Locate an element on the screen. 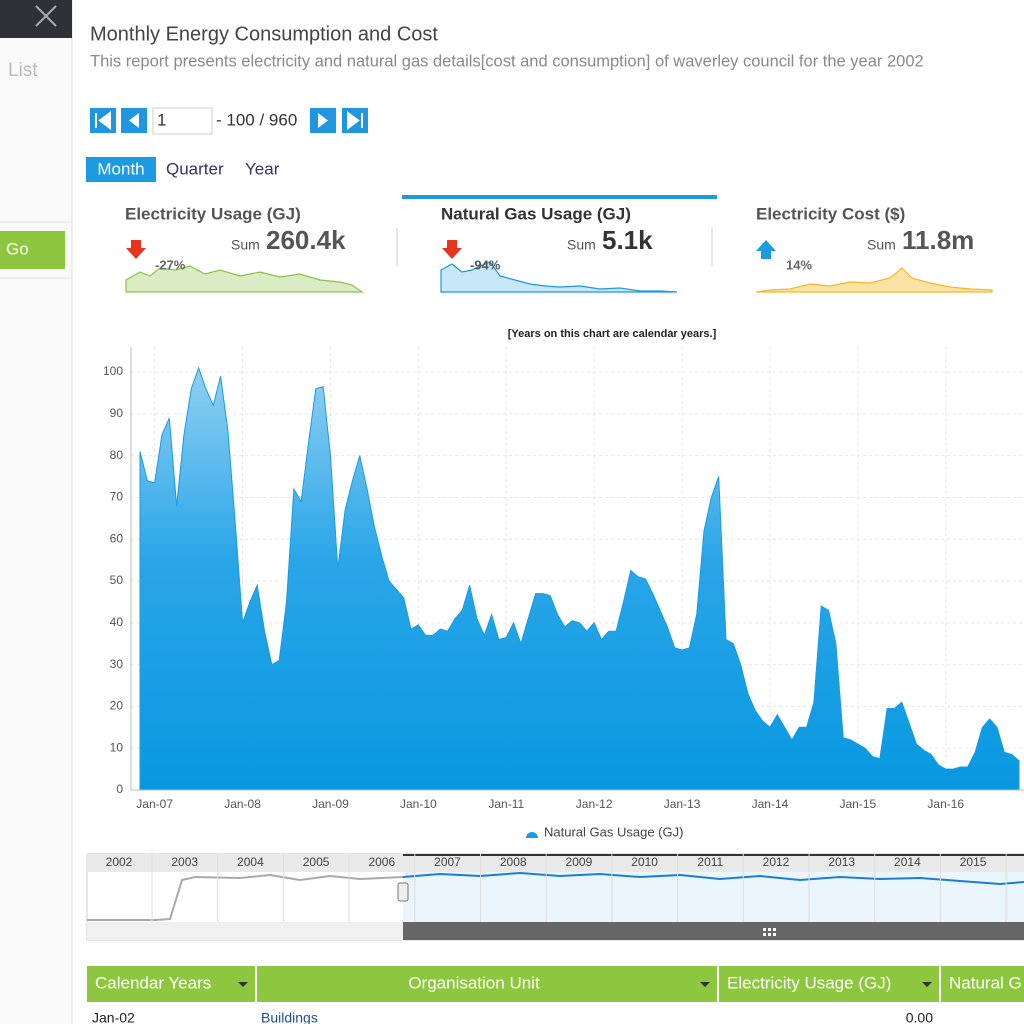 The width and height of the screenshot is (1024, 1024). y-tick-label: 30 is located at coordinates (117, 664).